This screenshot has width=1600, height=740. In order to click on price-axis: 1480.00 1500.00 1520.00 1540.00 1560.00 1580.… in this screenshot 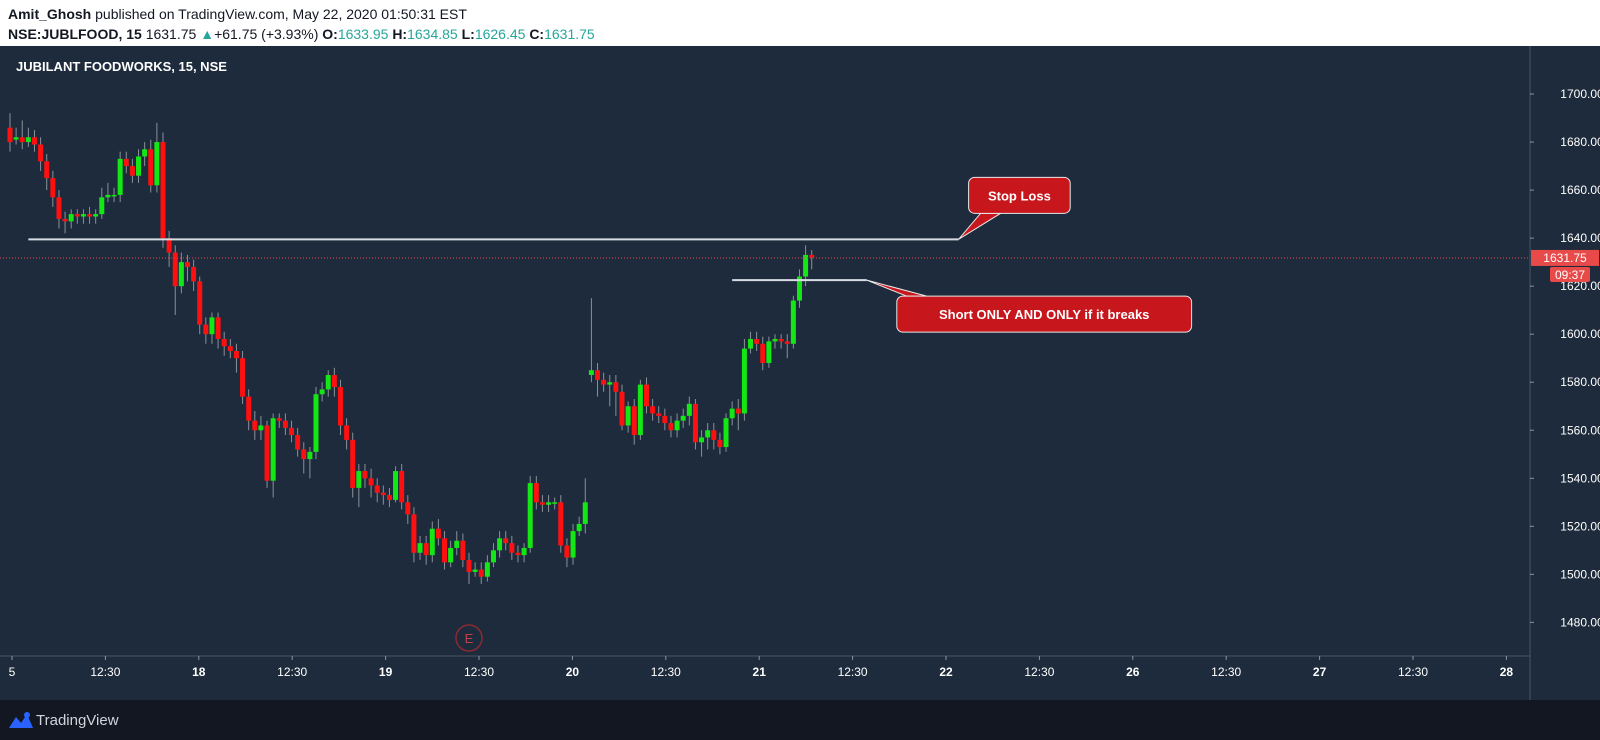, I will do `click(1565, 358)`.